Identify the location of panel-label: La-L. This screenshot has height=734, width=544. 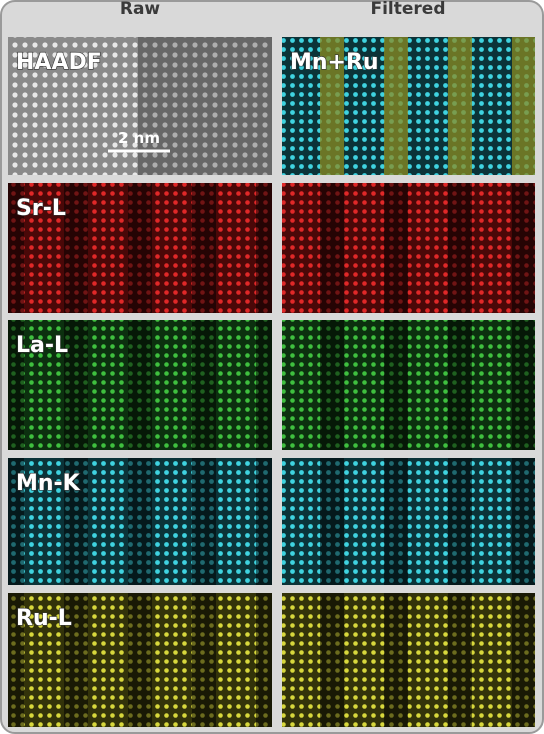
(42, 345).